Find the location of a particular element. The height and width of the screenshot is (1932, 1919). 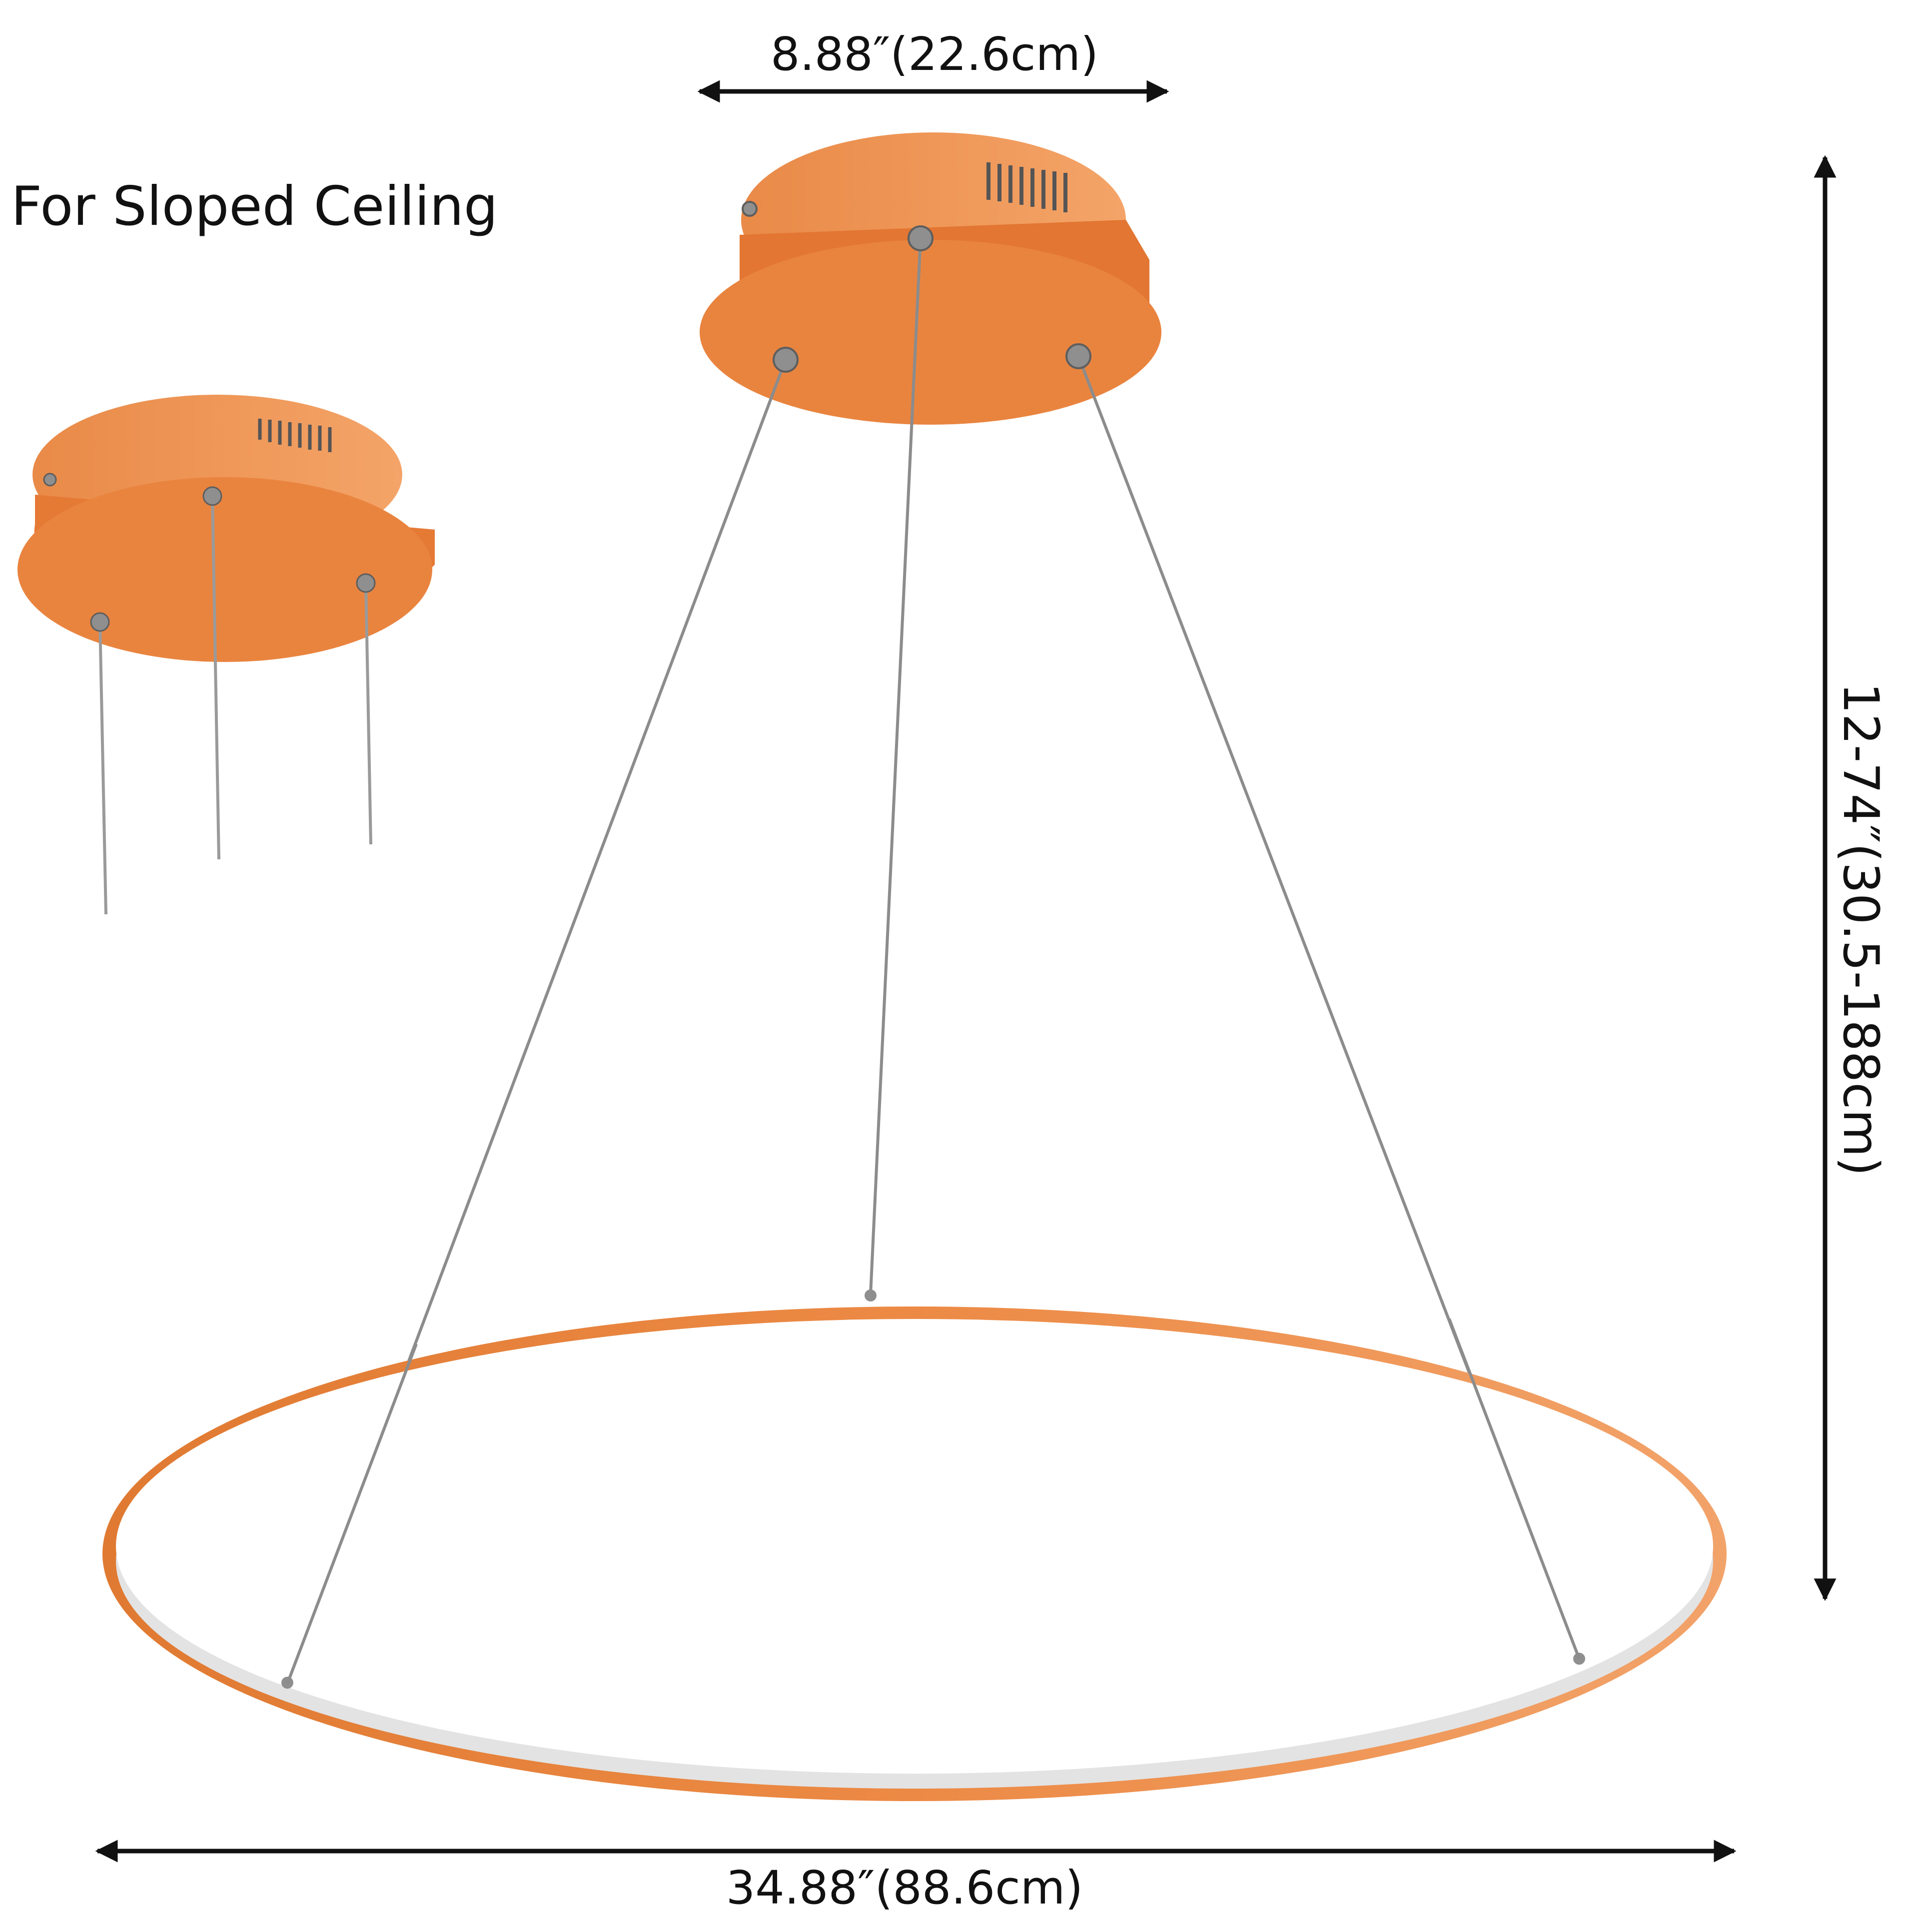

cable-center is located at coordinates (896, 766).